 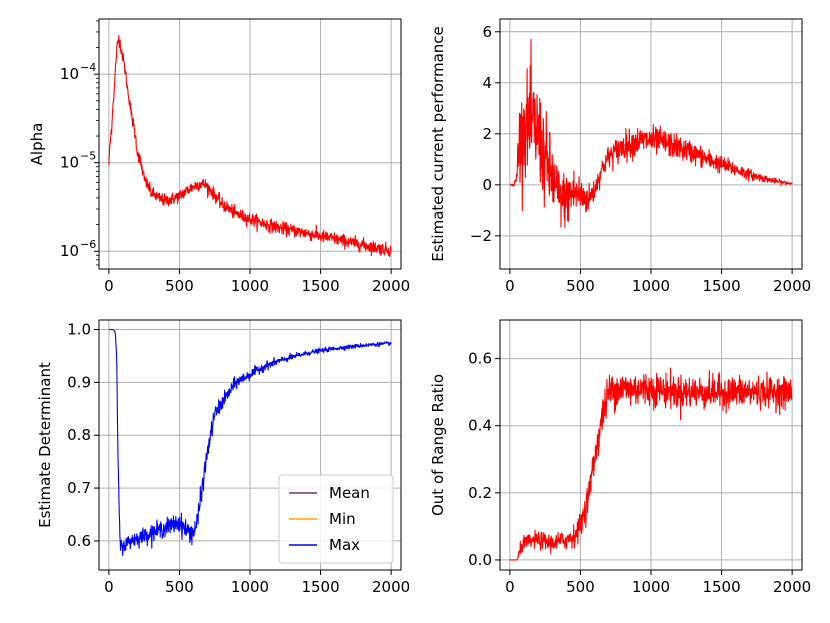 I want to click on y-tick-label: −2, so click(x=481, y=236).